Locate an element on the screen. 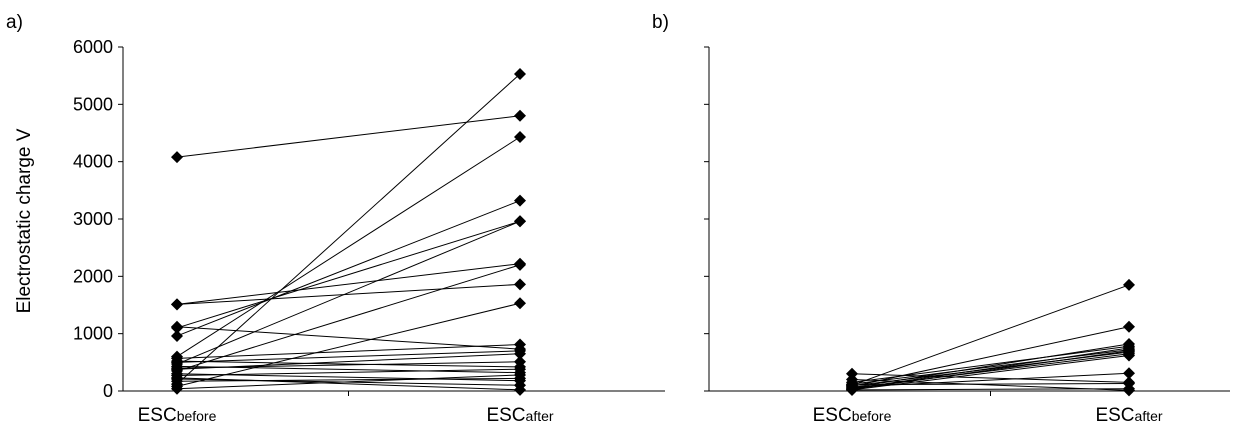 The width and height of the screenshot is (1235, 432). panel-b-label: b) is located at coordinates (660, 22).